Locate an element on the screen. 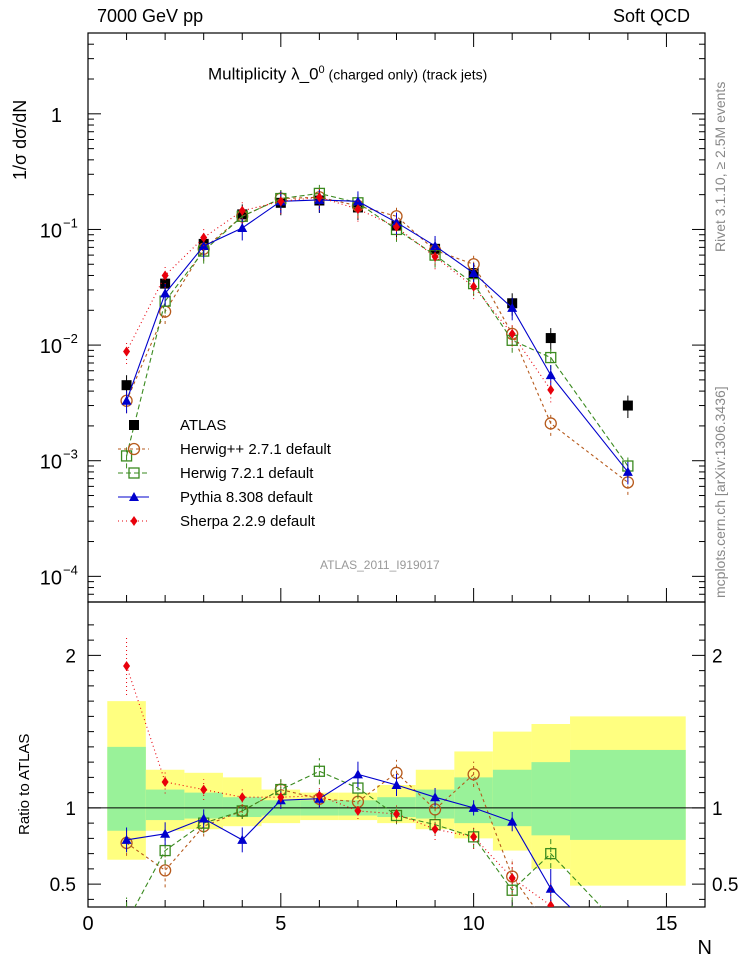 This screenshot has width=746, height=977. legend-label-pythia: Pythia 8.308 default is located at coordinates (246, 497).